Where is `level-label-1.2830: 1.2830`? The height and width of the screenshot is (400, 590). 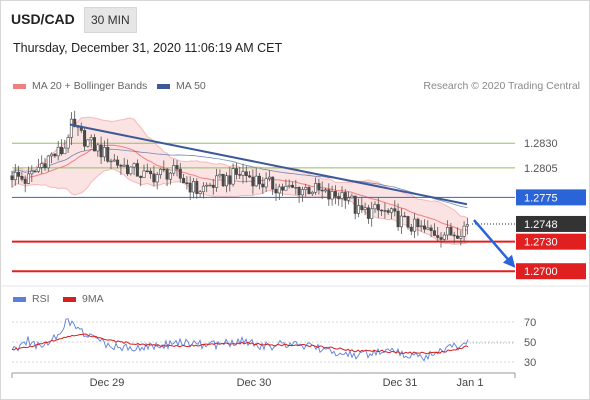
level-label-1.2830: 1.2830 is located at coordinates (541, 144).